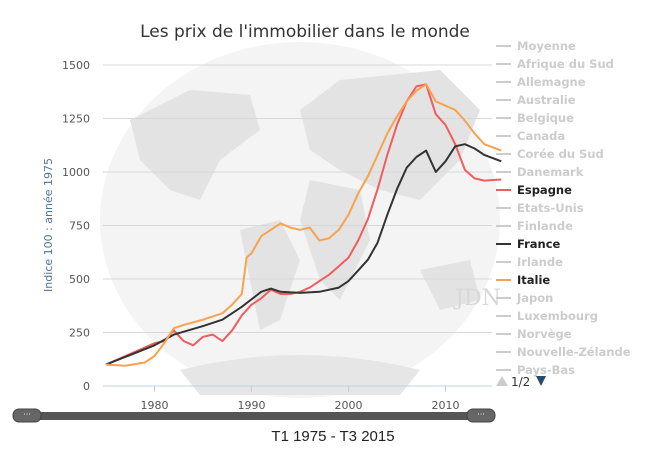 Image resolution: width=666 pixels, height=459 pixels. Describe the element at coordinates (79, 333) in the screenshot. I see `y-tick-label: 250` at that location.